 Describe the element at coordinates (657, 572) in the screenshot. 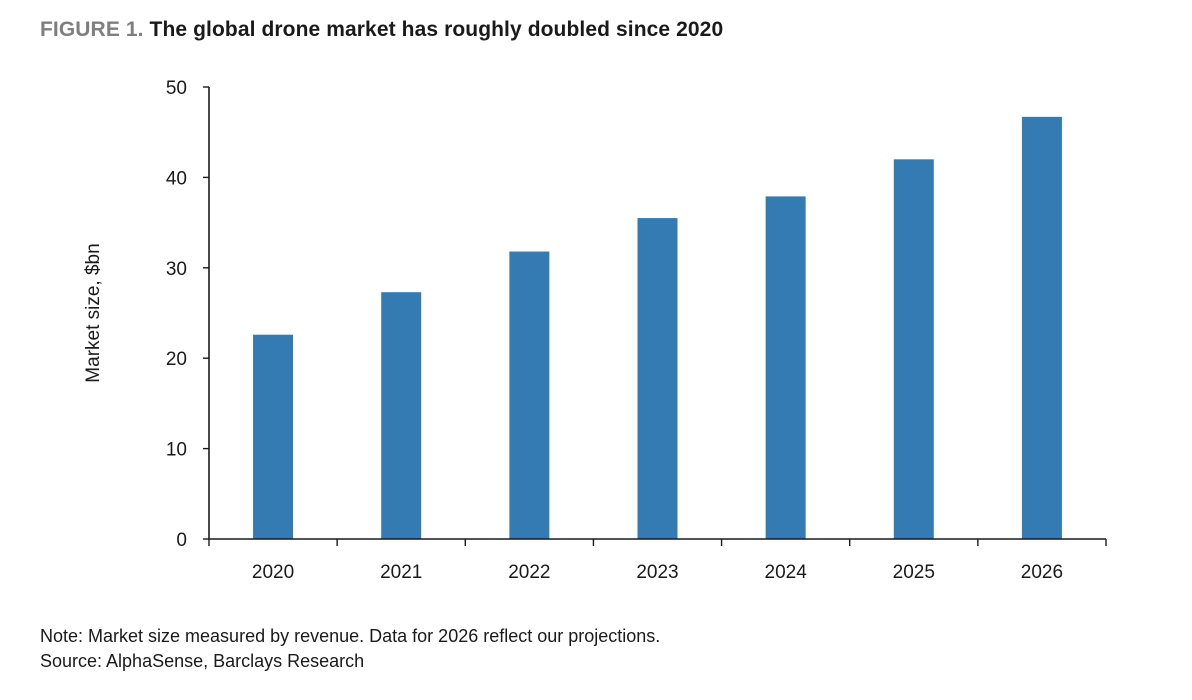

I see `x-tick-label-2023: 2023` at that location.